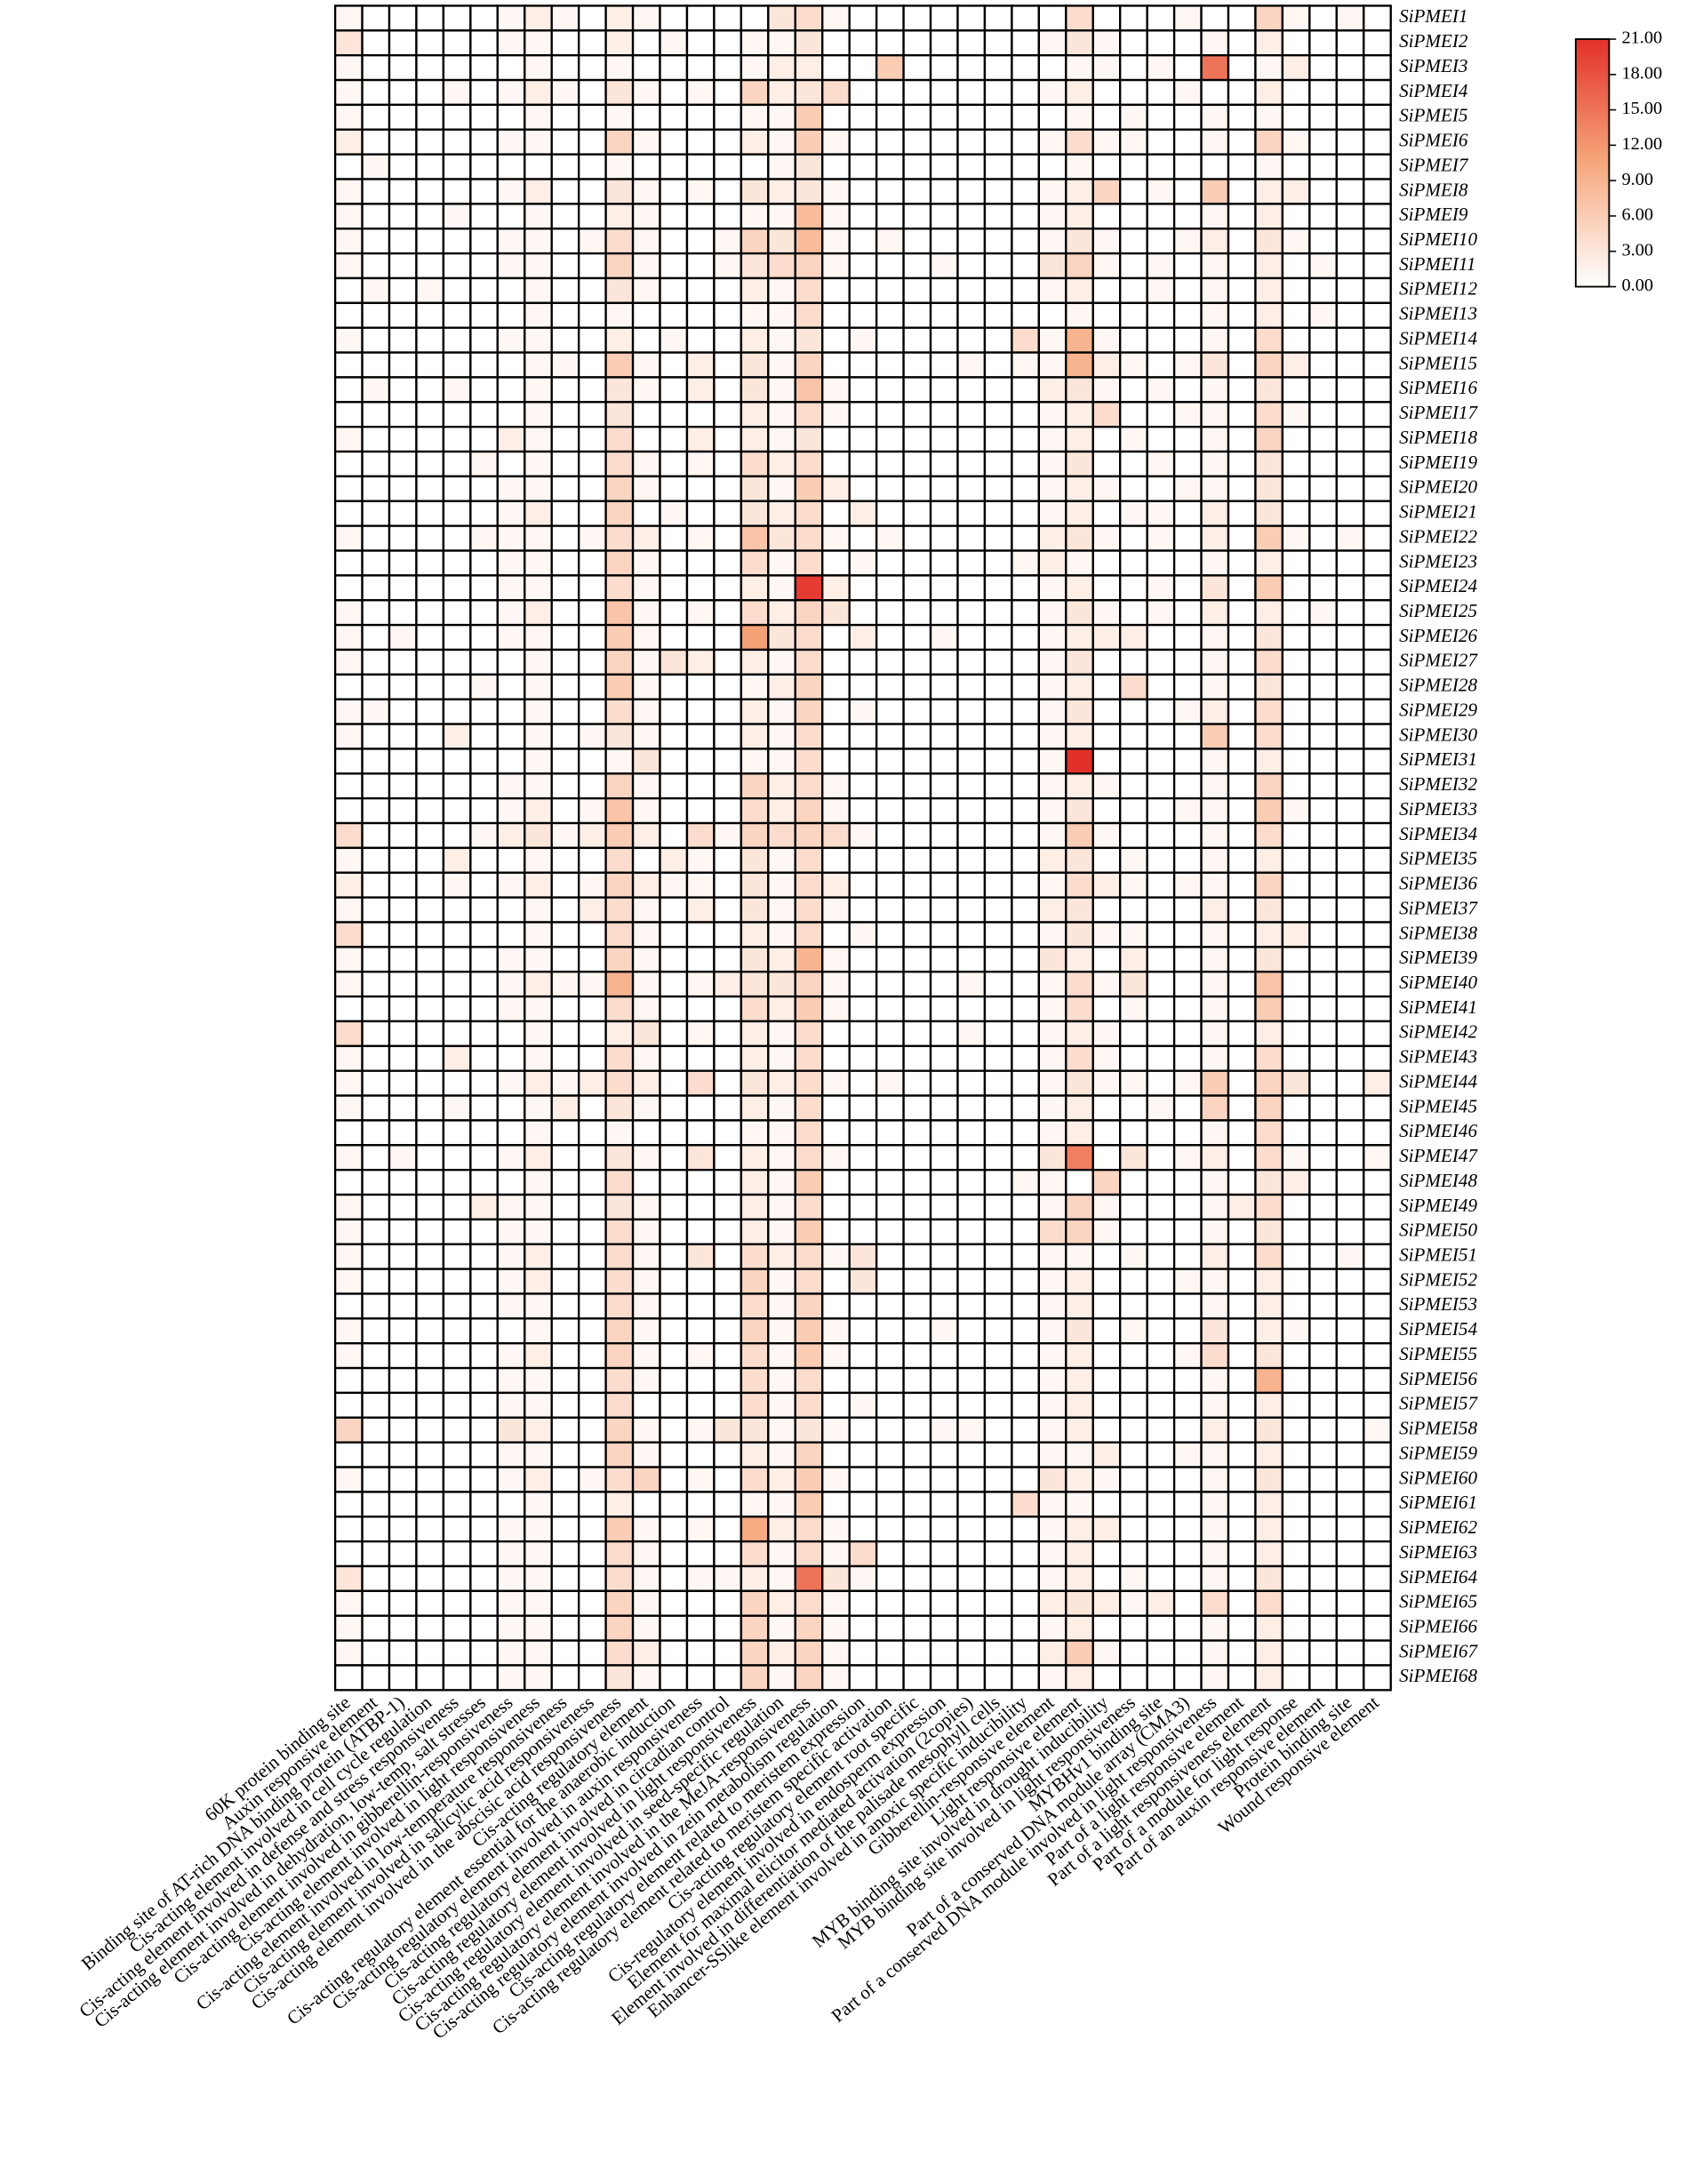  Describe the element at coordinates (1433, 189) in the screenshot. I see `row-label: SiPMEI8` at that location.